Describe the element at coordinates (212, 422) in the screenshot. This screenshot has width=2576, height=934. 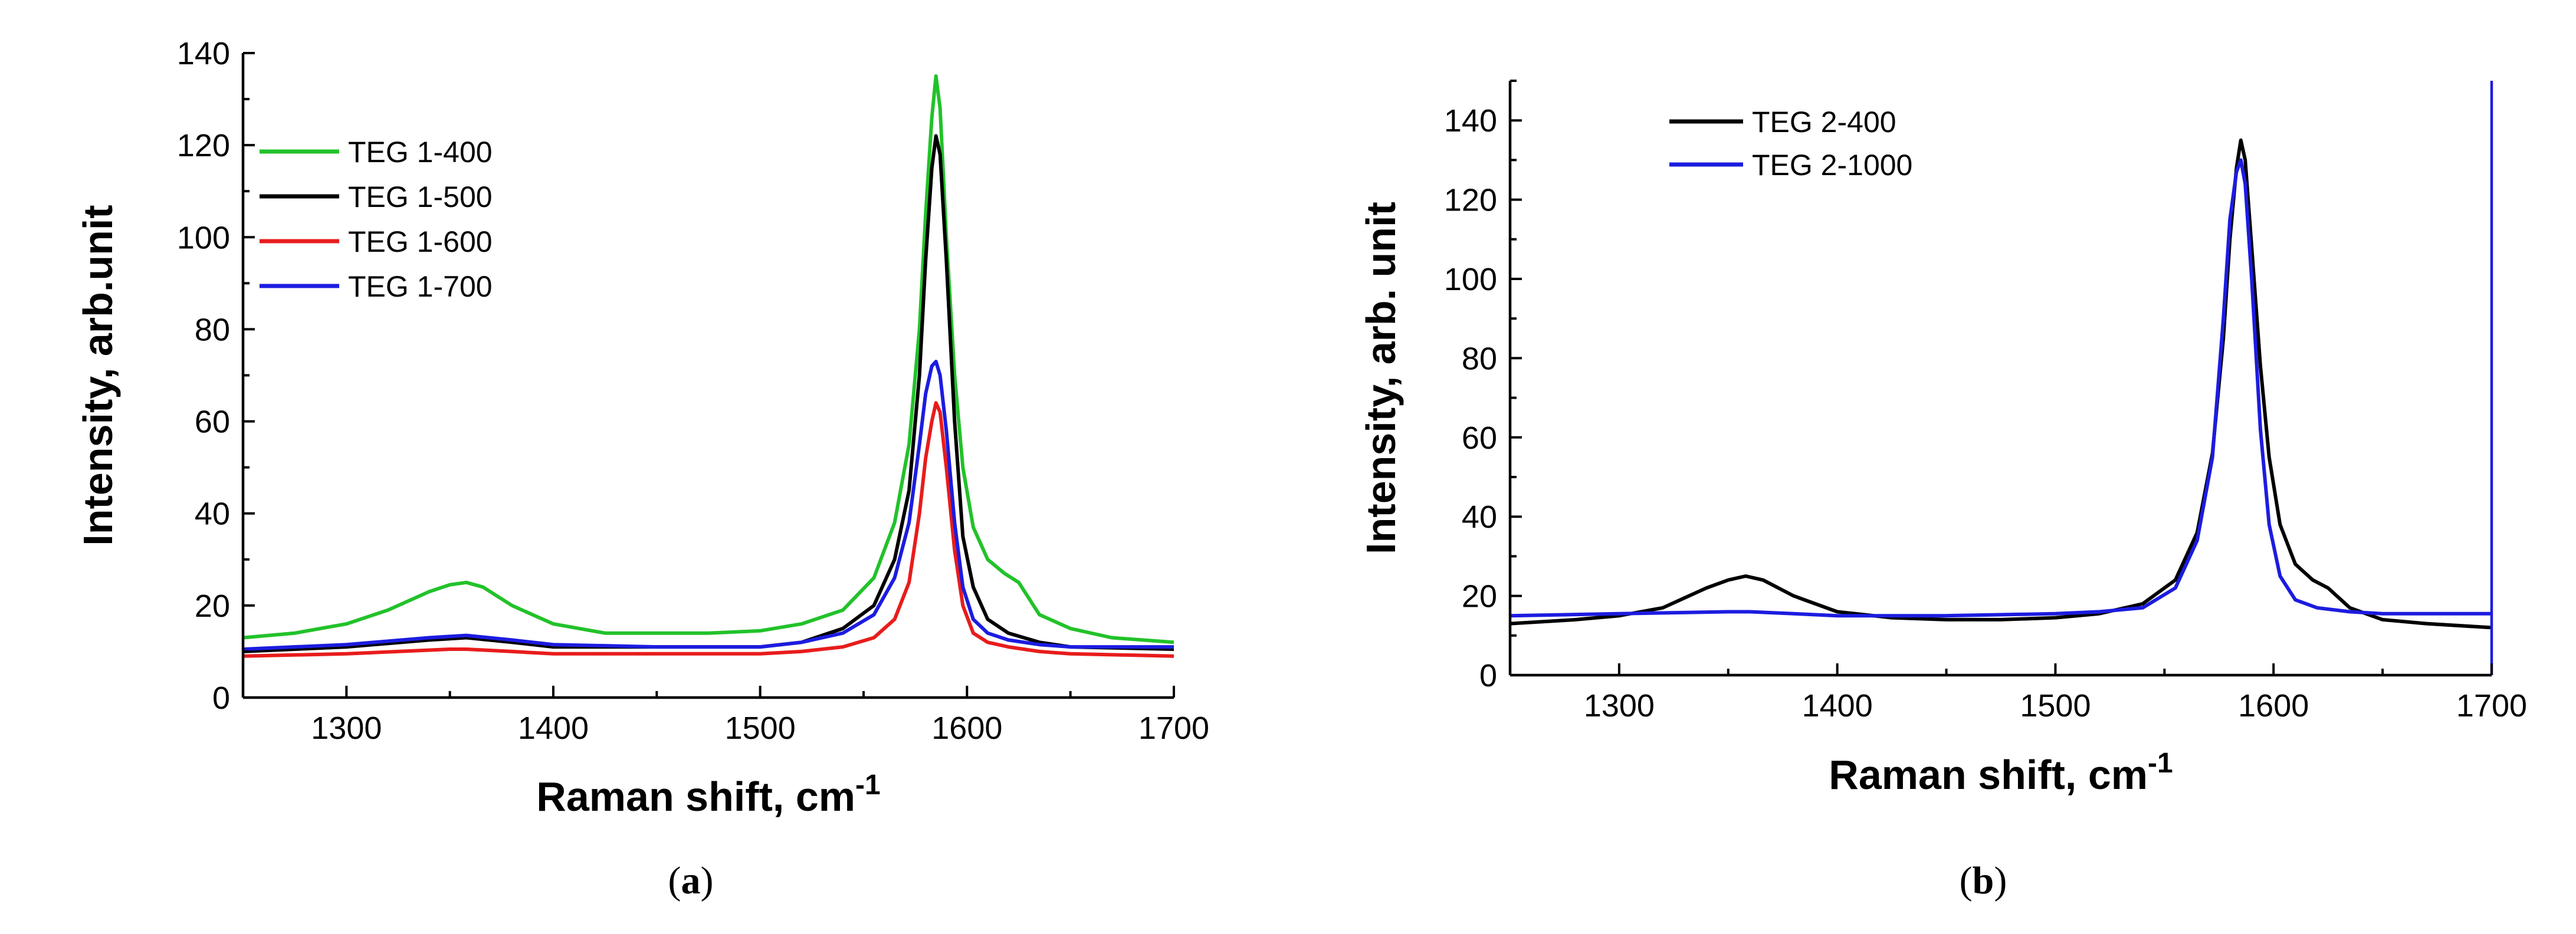
I see `y-tick-label-a: 60` at that location.